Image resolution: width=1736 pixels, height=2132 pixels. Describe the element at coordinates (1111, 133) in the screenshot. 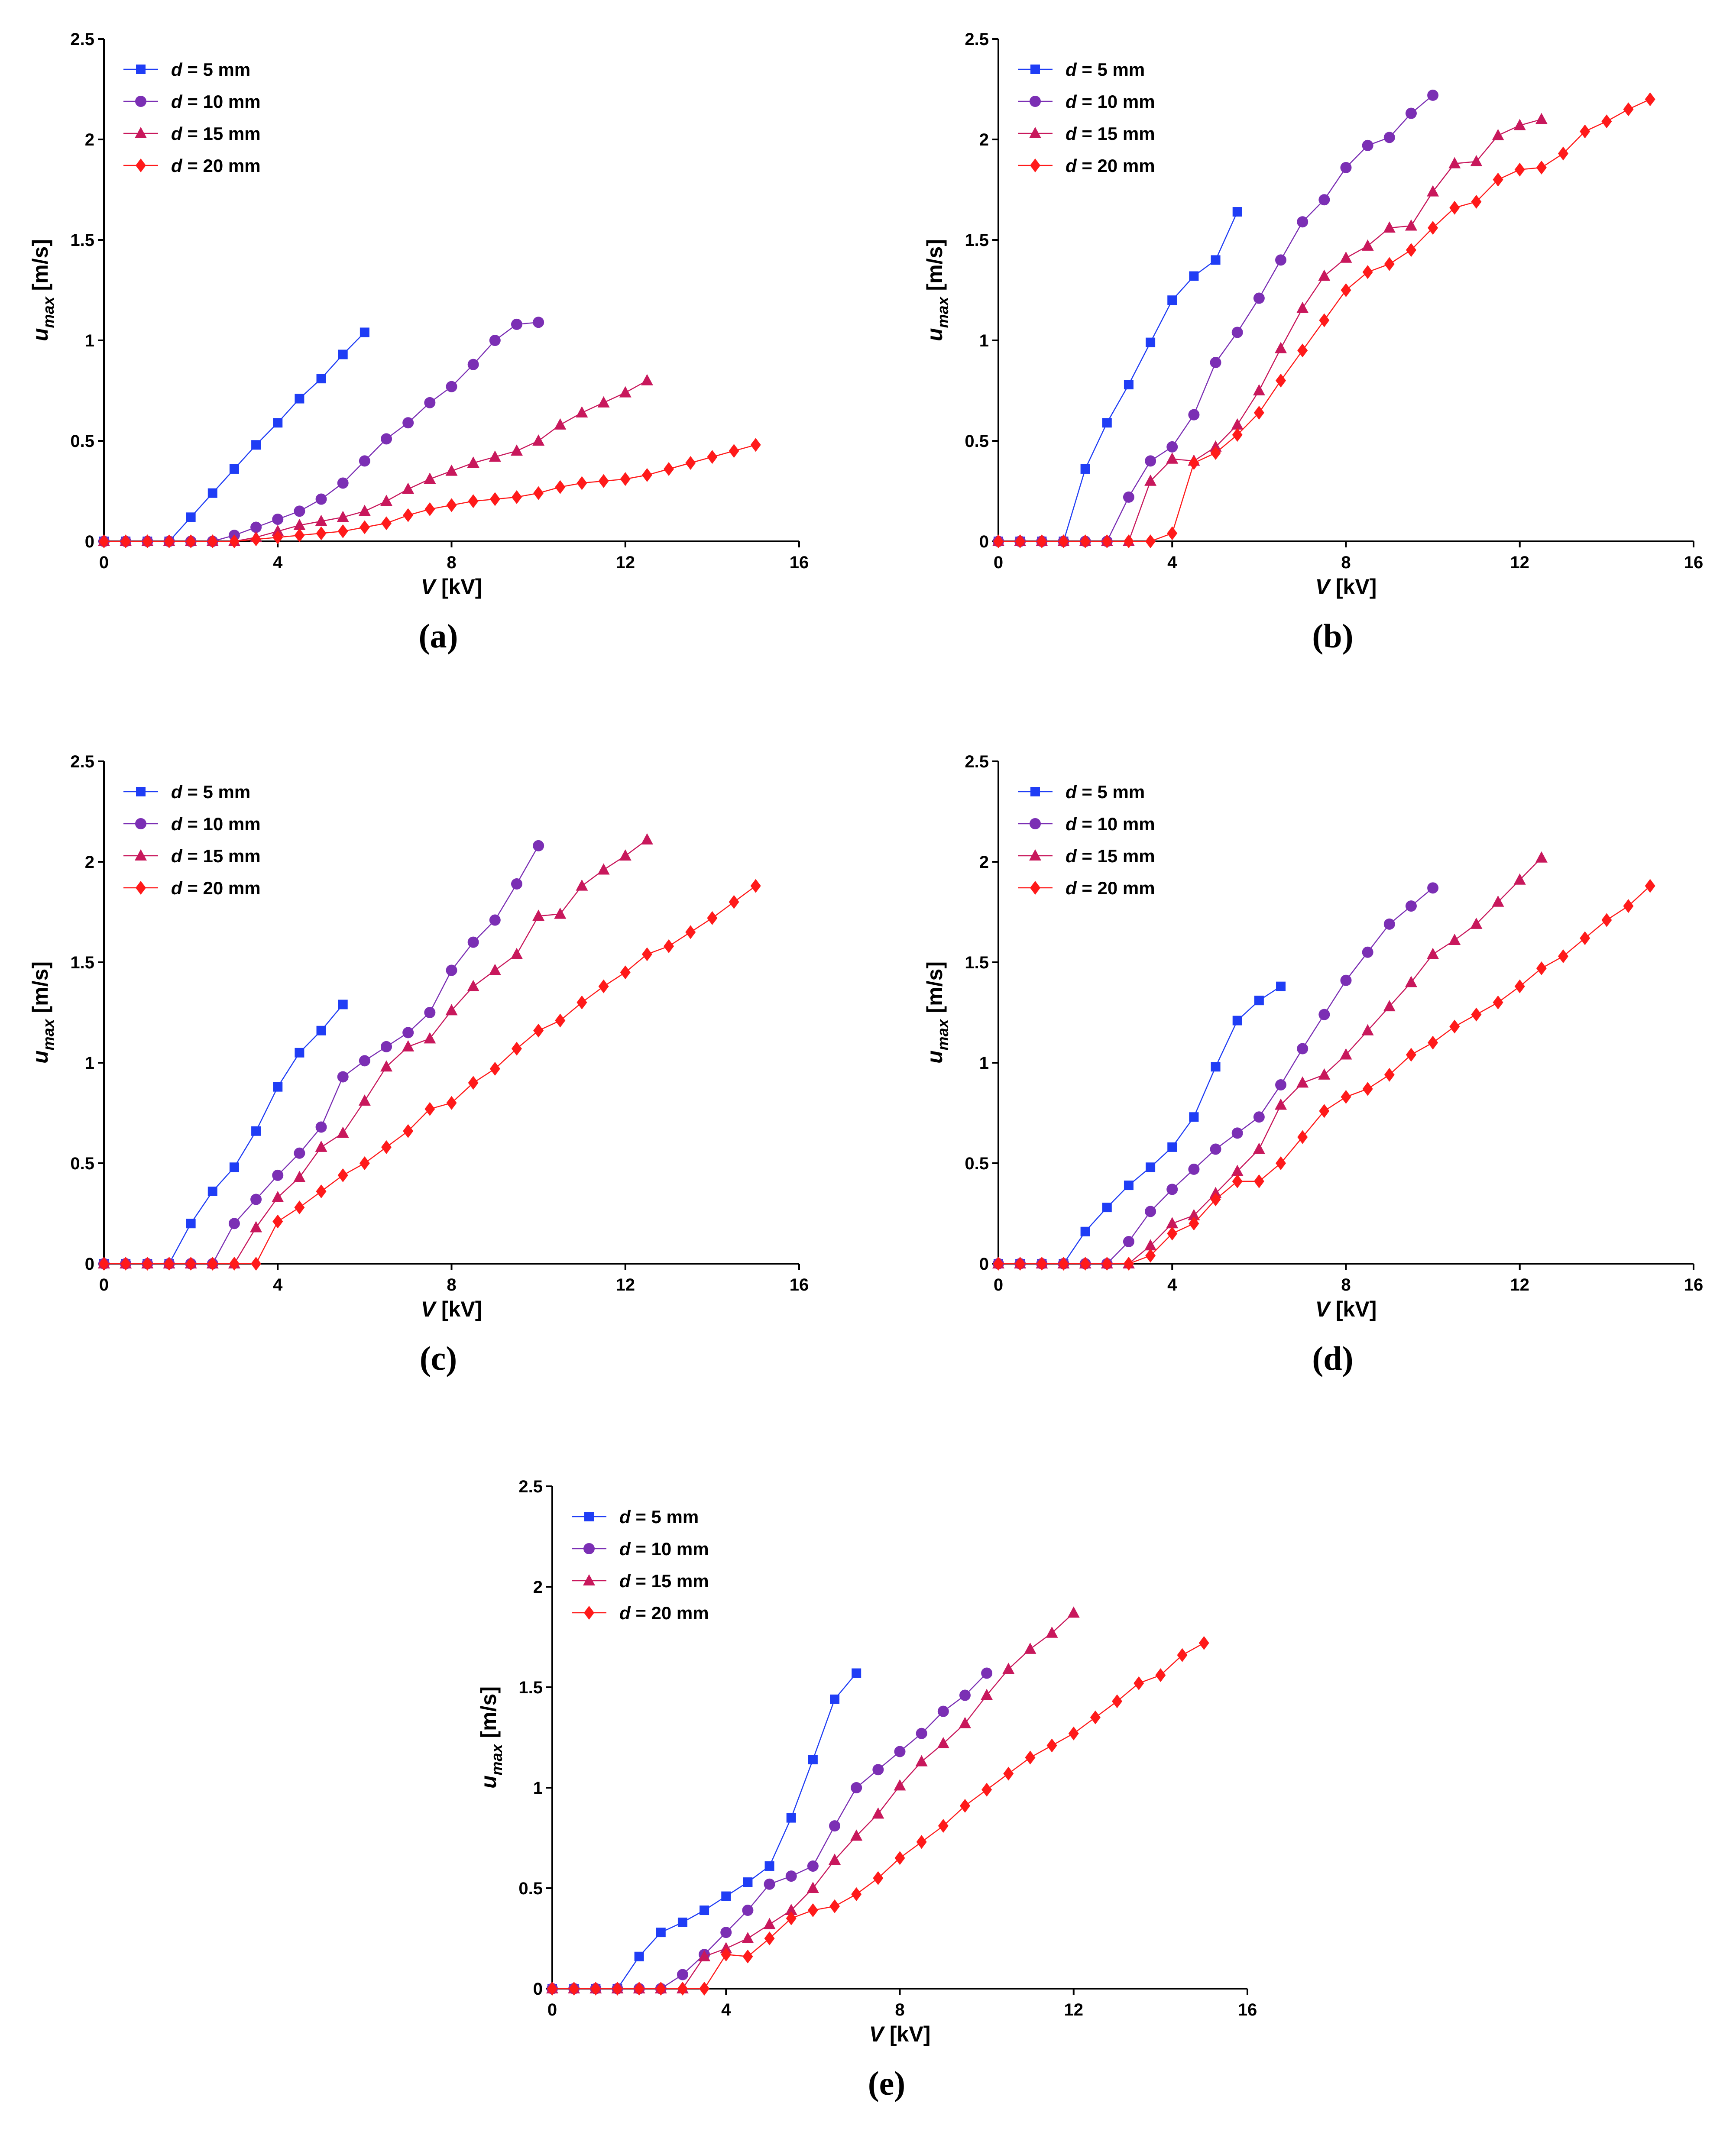

I see `legend-label: d = 15 mm` at that location.